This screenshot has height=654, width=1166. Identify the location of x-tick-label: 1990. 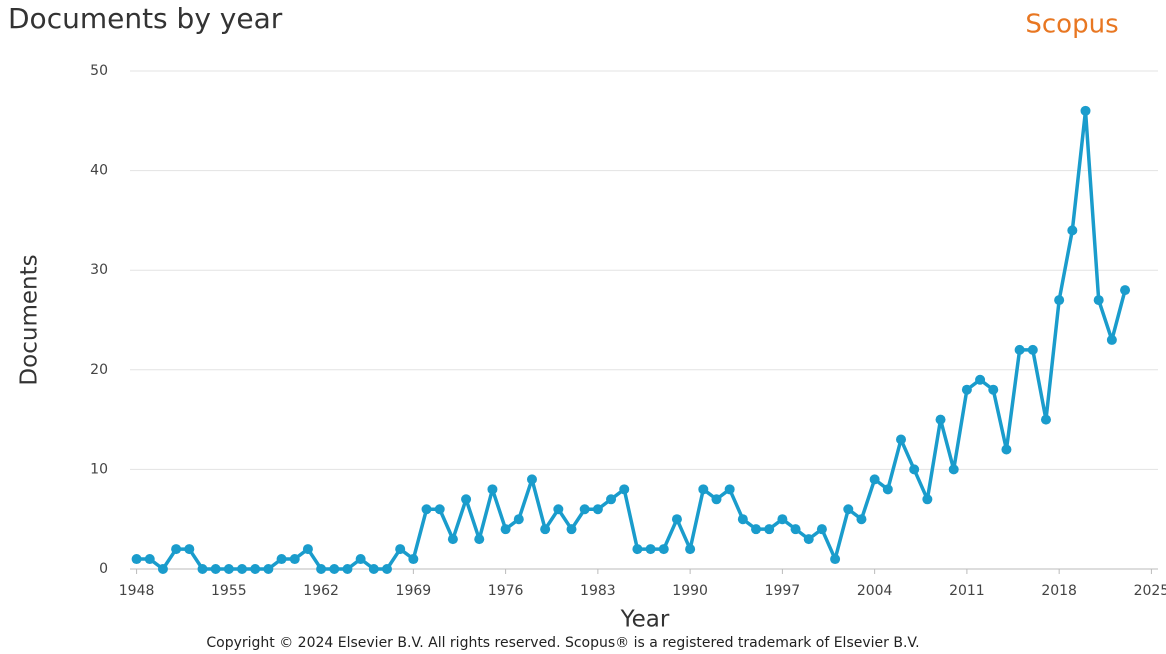
(690, 591).